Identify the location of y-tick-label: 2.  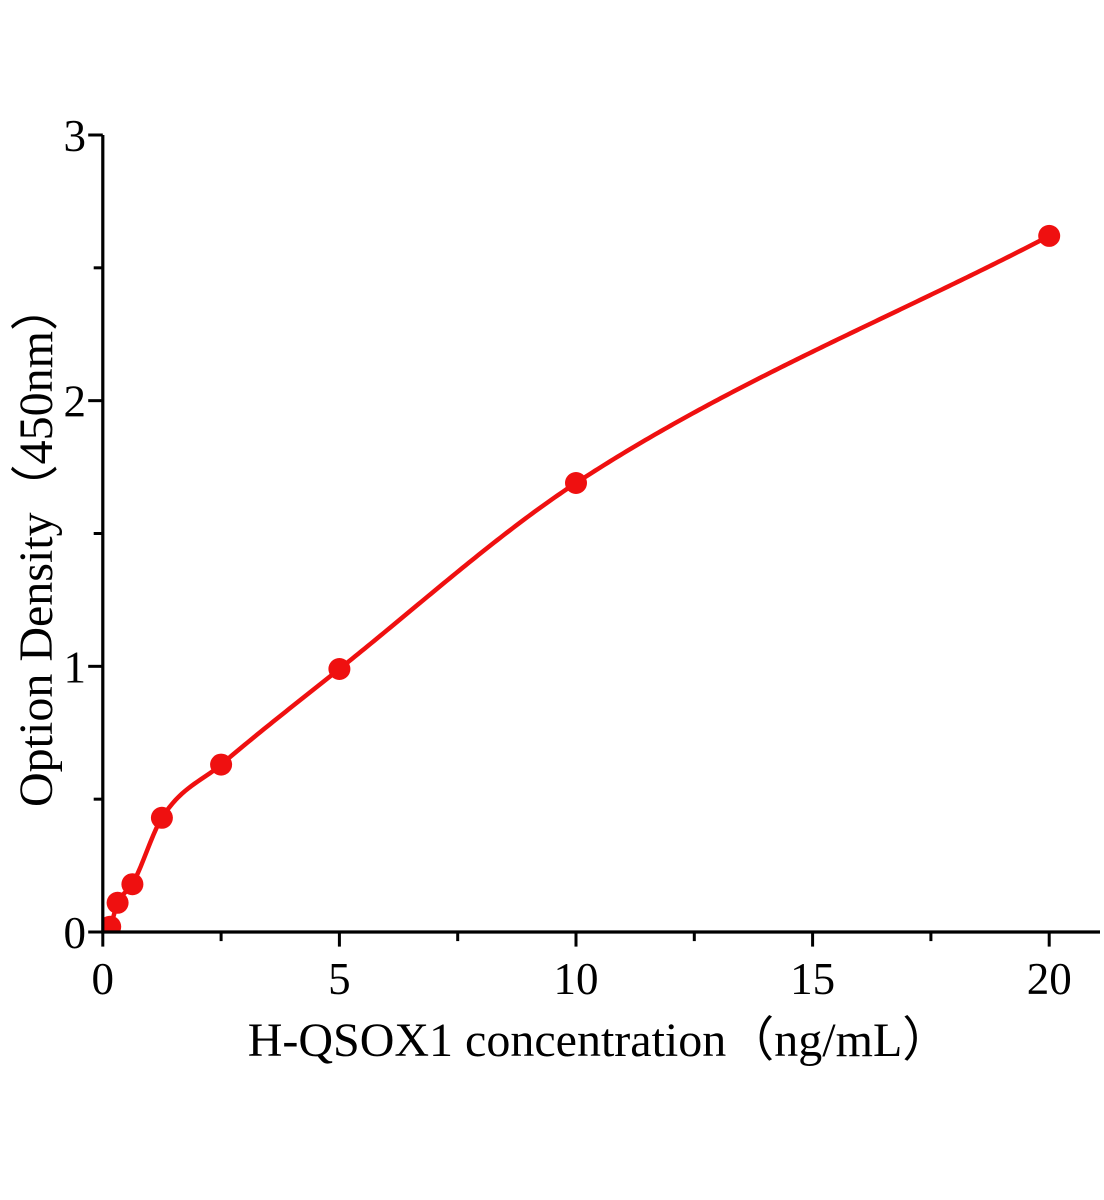
(75, 402).